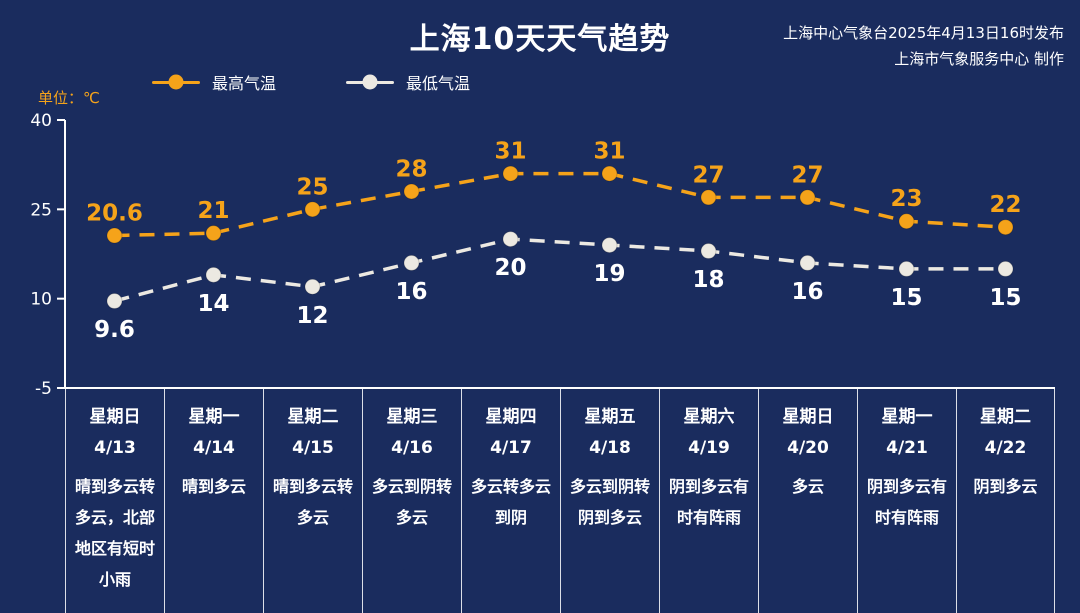 This screenshot has height=613, width=1080. What do you see at coordinates (560, 270) in the screenshot?
I see `low-temp-line` at bounding box center [560, 270].